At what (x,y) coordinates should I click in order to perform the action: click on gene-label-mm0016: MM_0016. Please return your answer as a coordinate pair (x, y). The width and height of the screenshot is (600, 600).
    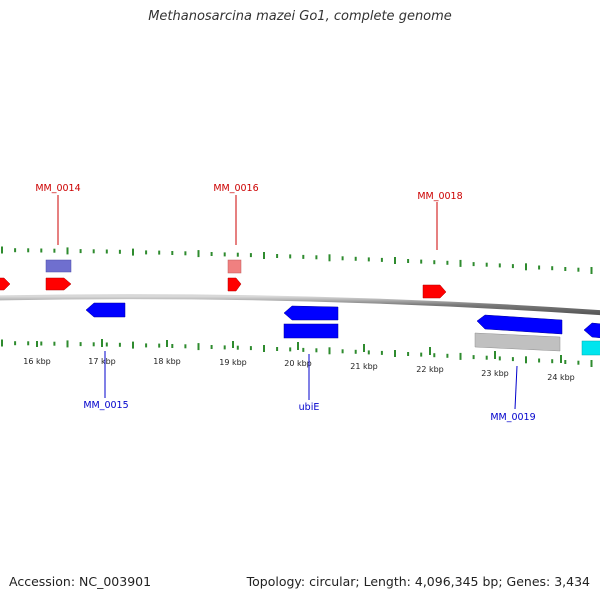
    Looking at the image, I should click on (235, 188).